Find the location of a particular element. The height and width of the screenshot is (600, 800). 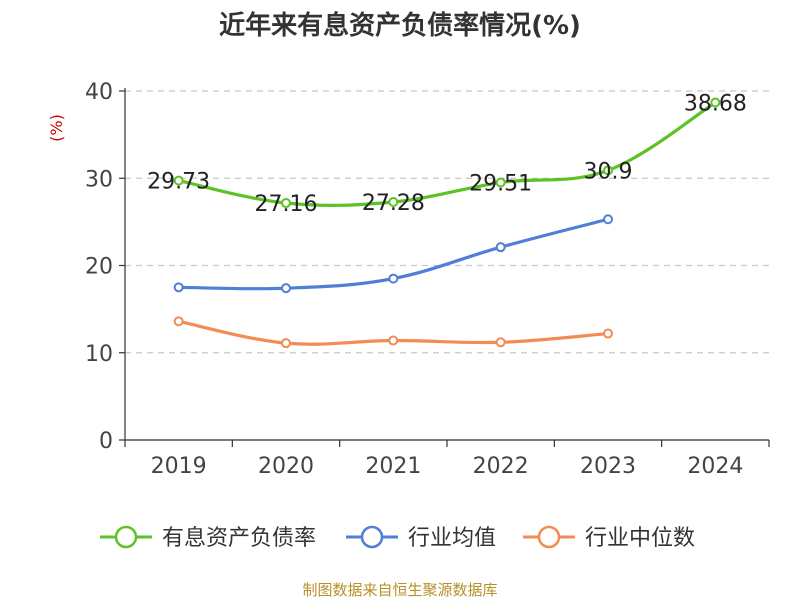

y-tick-label: 10 is located at coordinates (99, 354).